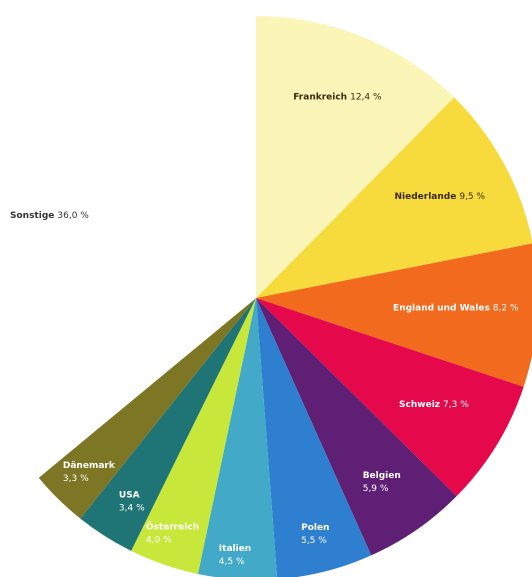 The height and width of the screenshot is (577, 532). Describe the element at coordinates (314, 541) in the screenshot. I see `slice-value-polen: 5,5 %` at that location.